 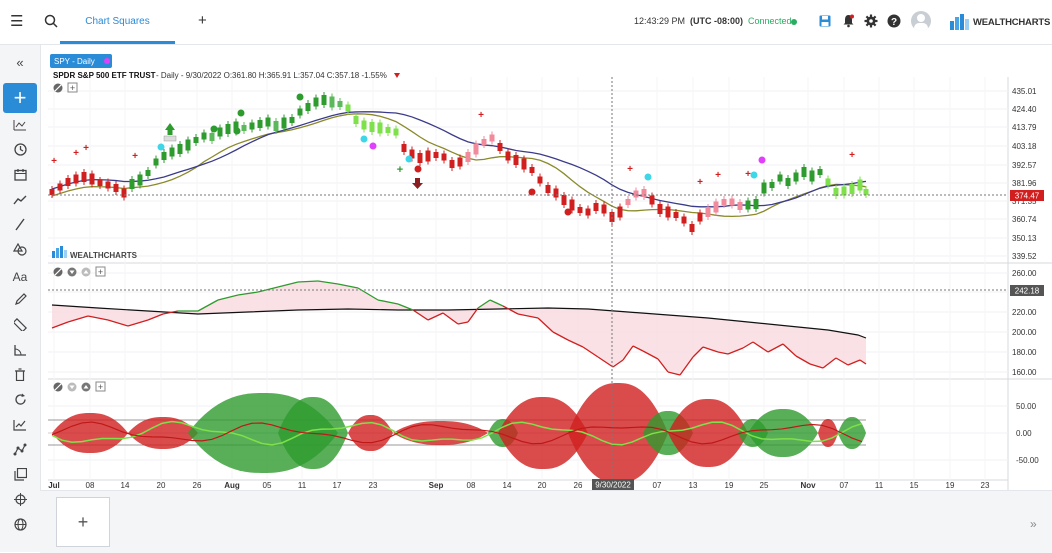 What do you see at coordinates (1027, 433) in the screenshot?
I see `osc2-axis: 50.00 0.00 -50.00` at bounding box center [1027, 433].